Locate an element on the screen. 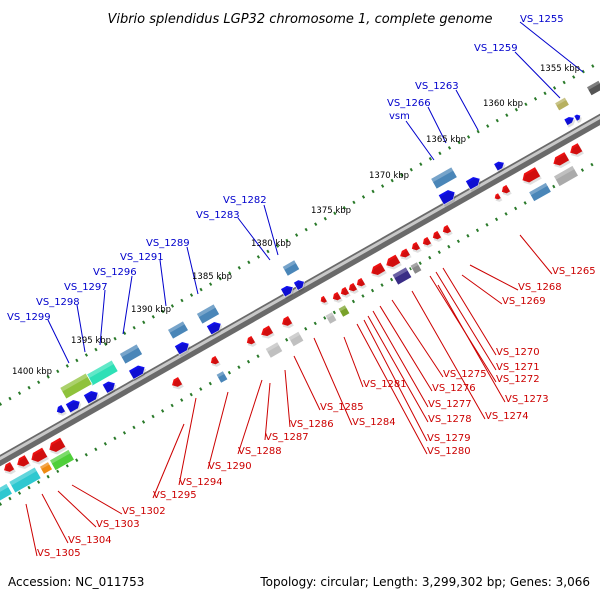 This screenshot has width=600, height=600. forward-gene-label: VS_1289 is located at coordinates (168, 243).